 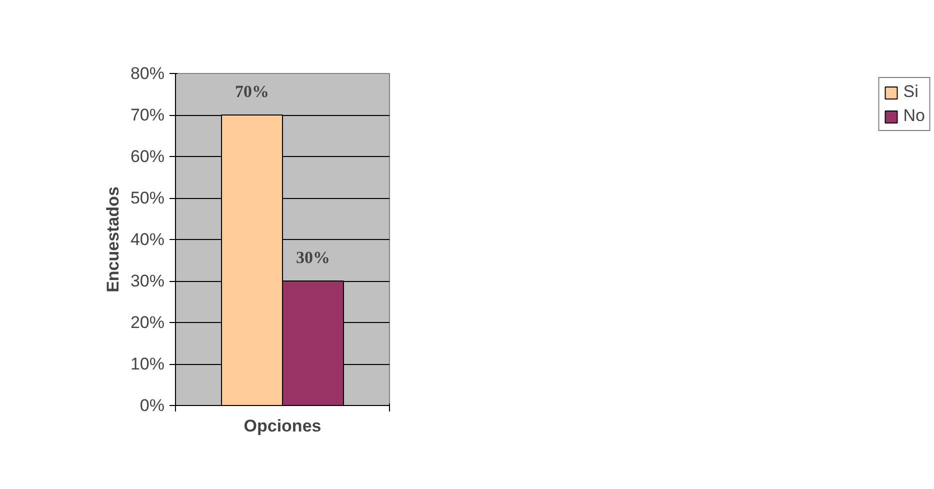 I want to click on y-axis-title: Encuestados, so click(x=112, y=239).